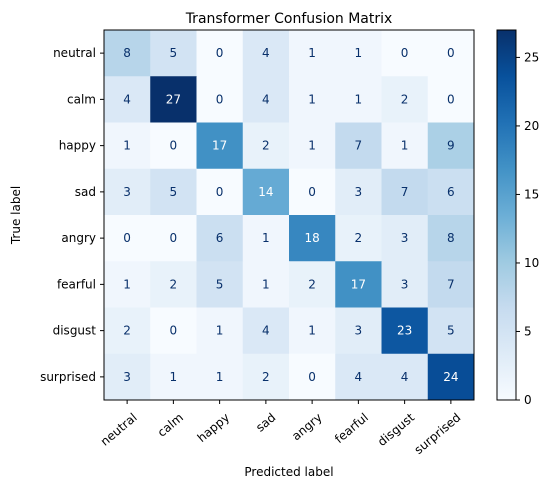 The height and width of the screenshot is (491, 554). I want to click on x-tick-label: calm, so click(170, 424).